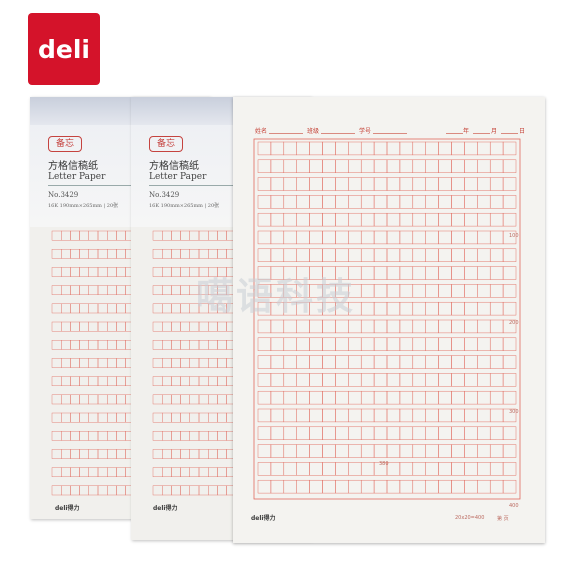  What do you see at coordinates (338, 133) in the screenshot?
I see `class-blank` at bounding box center [338, 133].